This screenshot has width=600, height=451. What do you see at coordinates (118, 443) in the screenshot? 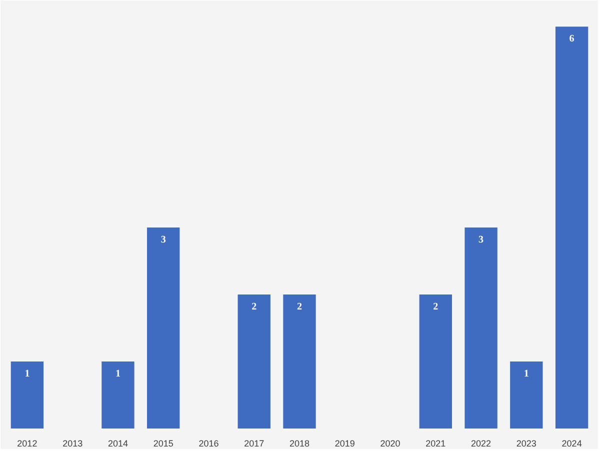
I see `x-tick-label: 2014` at bounding box center [118, 443].